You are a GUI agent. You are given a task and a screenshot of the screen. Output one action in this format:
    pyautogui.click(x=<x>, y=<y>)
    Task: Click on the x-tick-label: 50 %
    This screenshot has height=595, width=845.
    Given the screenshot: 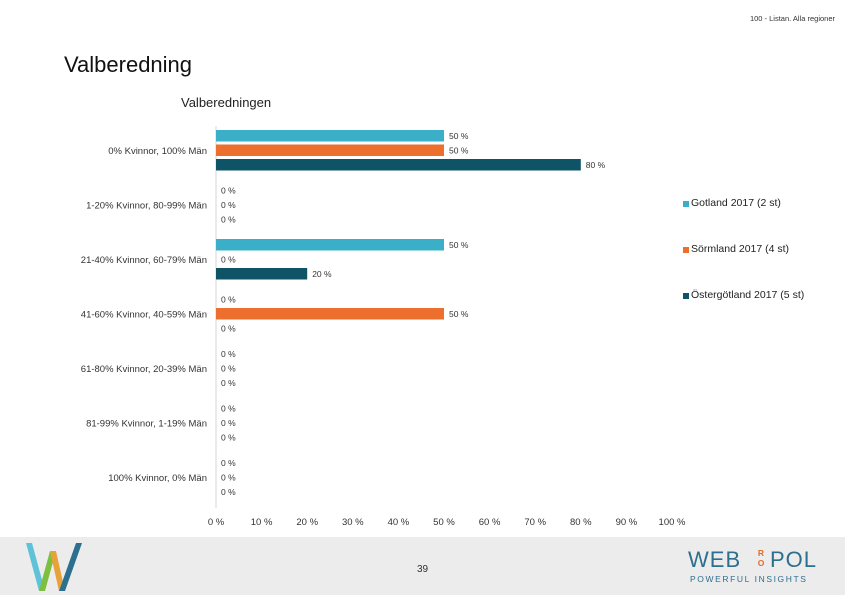 What is the action you would take?
    pyautogui.click(x=444, y=522)
    